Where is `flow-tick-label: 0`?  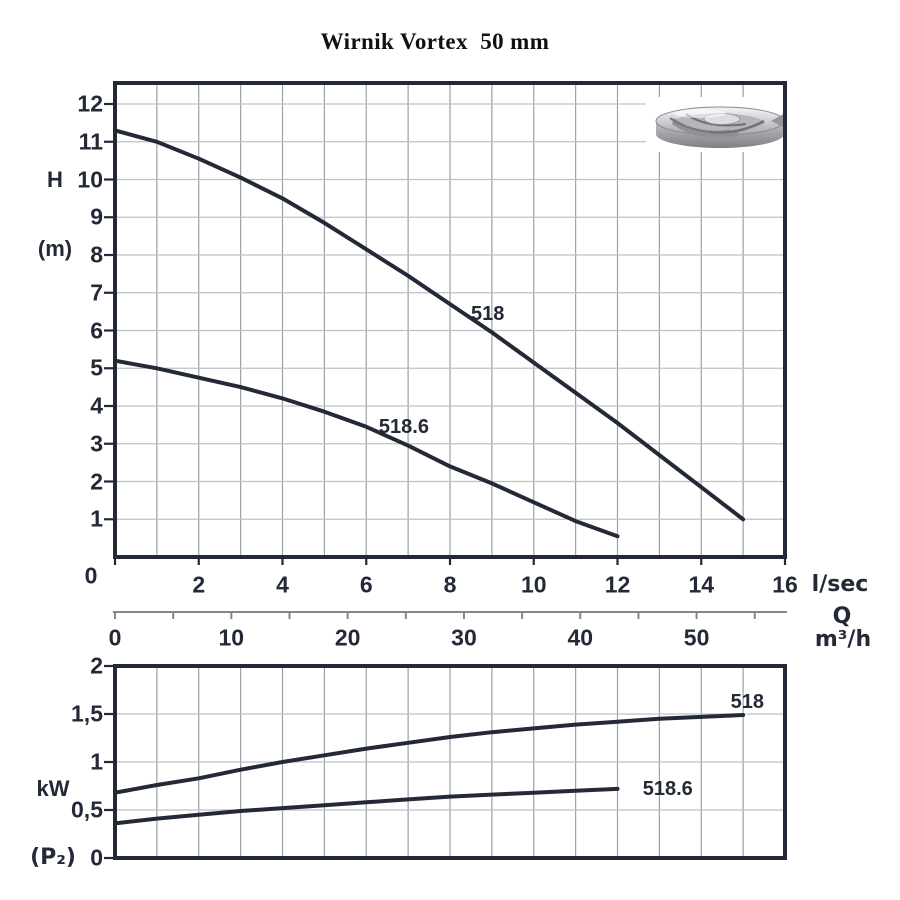
flow-tick-label: 0 is located at coordinates (115, 637).